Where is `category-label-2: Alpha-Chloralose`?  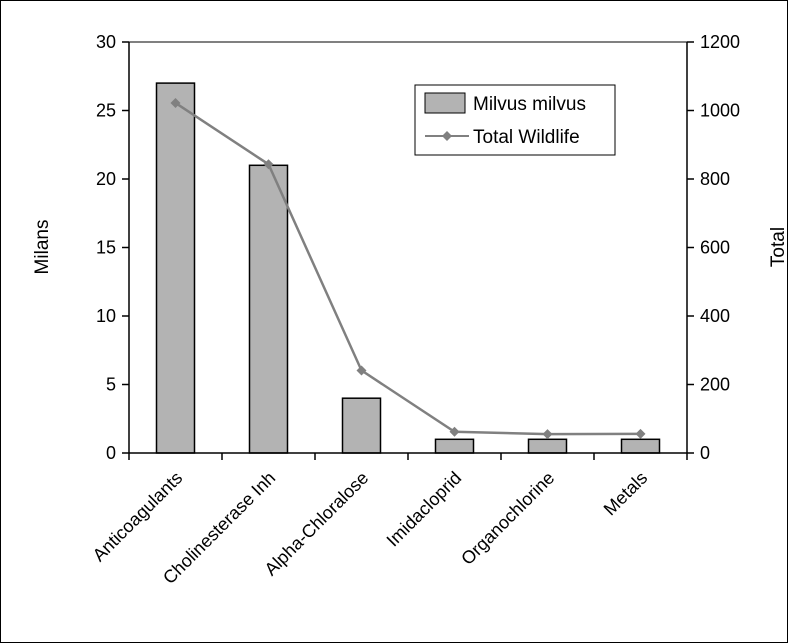
category-label-2: Alpha-Chloralose is located at coordinates (317, 524).